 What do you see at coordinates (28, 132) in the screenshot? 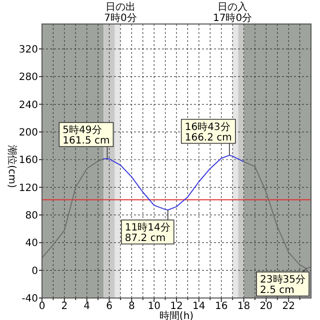
I see `y-tick-label: 200` at bounding box center [28, 132].